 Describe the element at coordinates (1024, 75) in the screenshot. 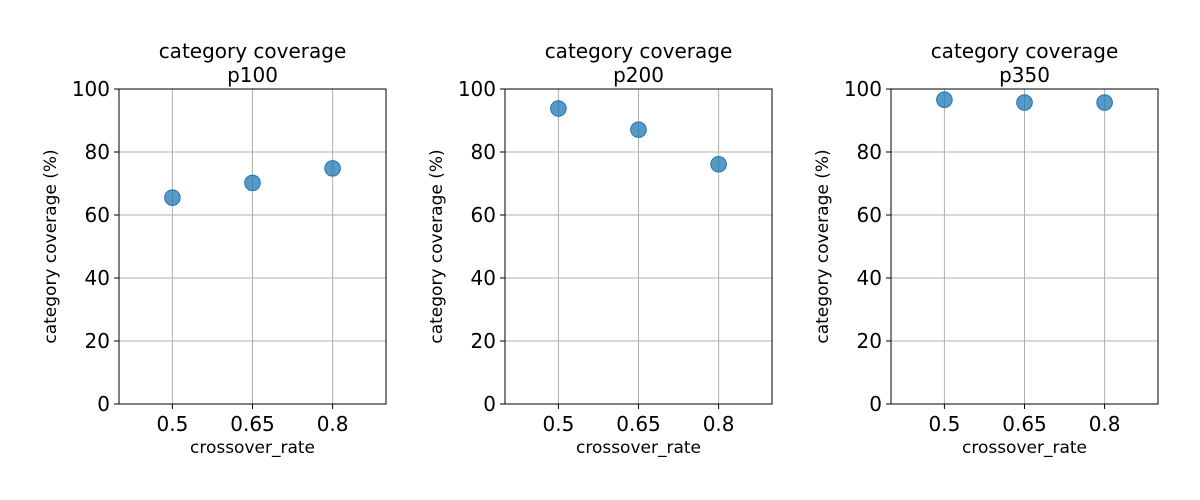

I see `chart-subtitle: p350` at that location.